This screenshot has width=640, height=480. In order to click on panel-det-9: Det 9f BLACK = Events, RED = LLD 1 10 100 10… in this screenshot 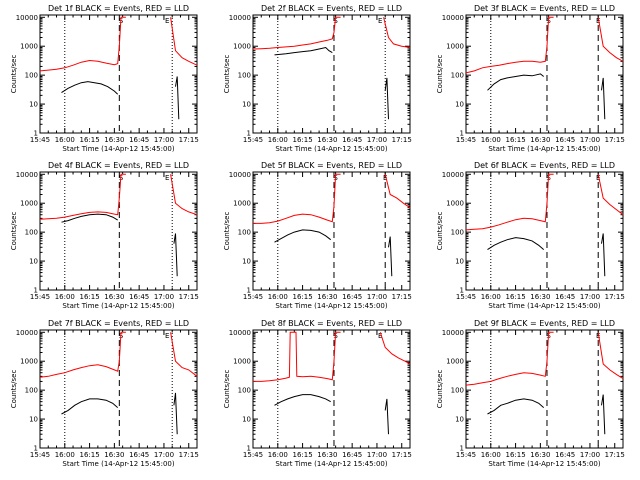, I will do `click(530, 393)`.